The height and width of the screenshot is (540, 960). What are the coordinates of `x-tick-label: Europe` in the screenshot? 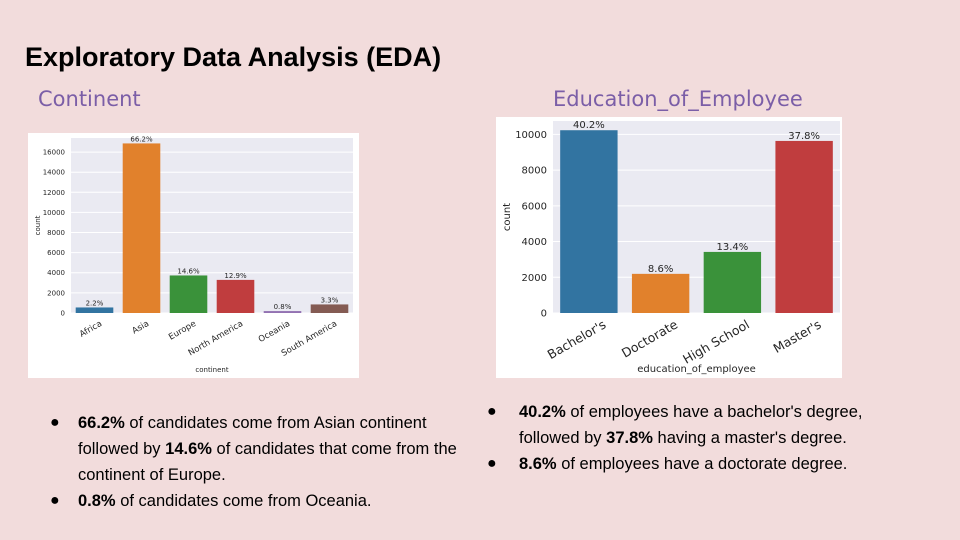 It's located at (182, 331).